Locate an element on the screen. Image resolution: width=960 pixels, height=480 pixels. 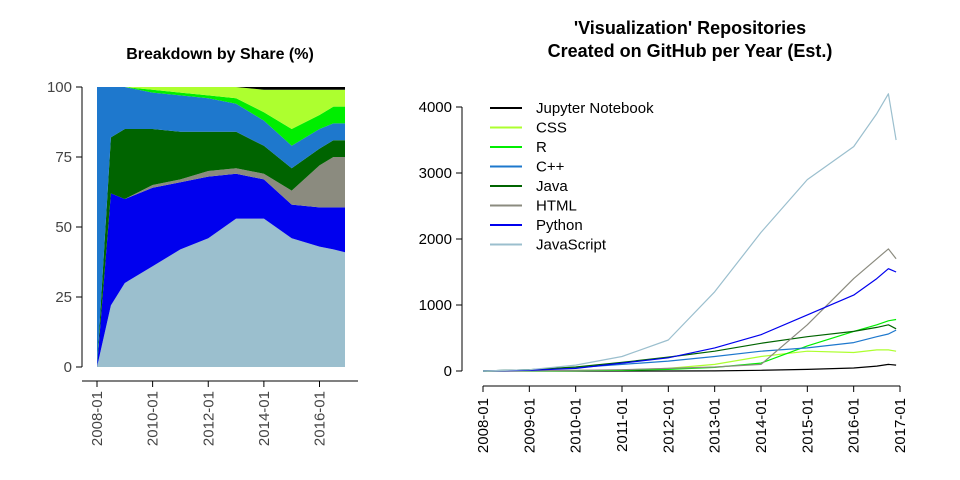
legend-label-c: C++ is located at coordinates (550, 167).